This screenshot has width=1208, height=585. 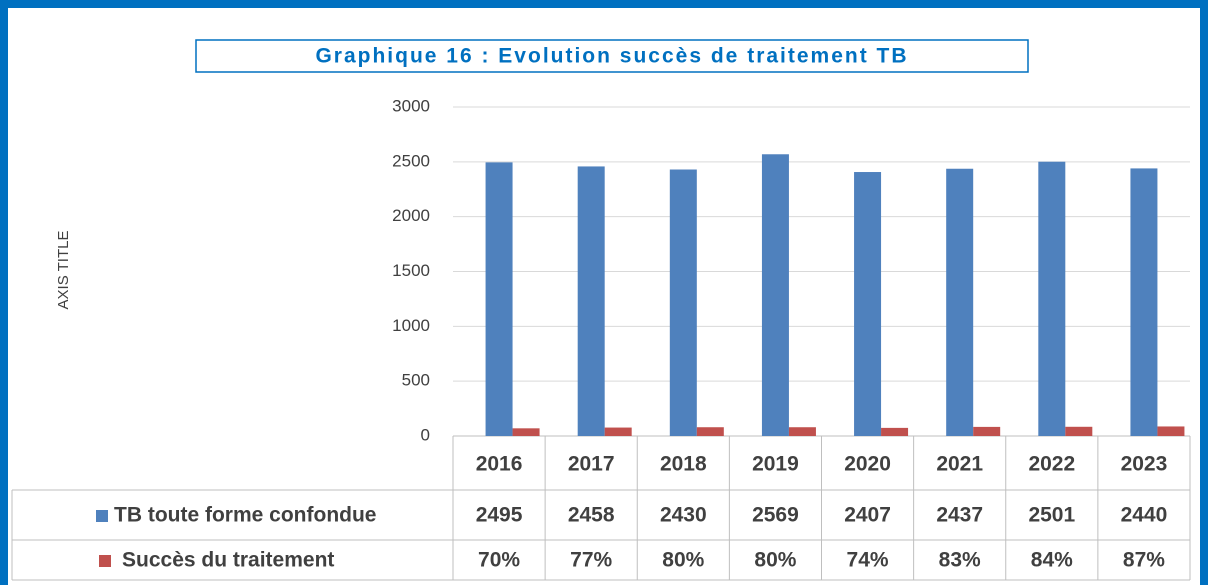 I want to click on legend-label: TB toute forme confondue, so click(x=245, y=515).